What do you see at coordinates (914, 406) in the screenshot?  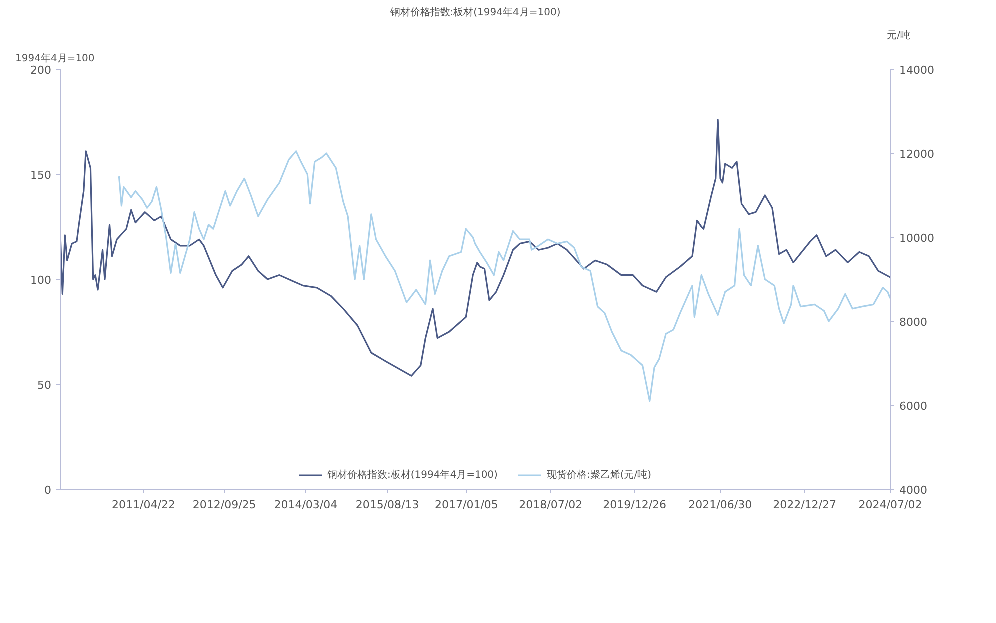 I see `y2-tick-label: 6000` at bounding box center [914, 406].